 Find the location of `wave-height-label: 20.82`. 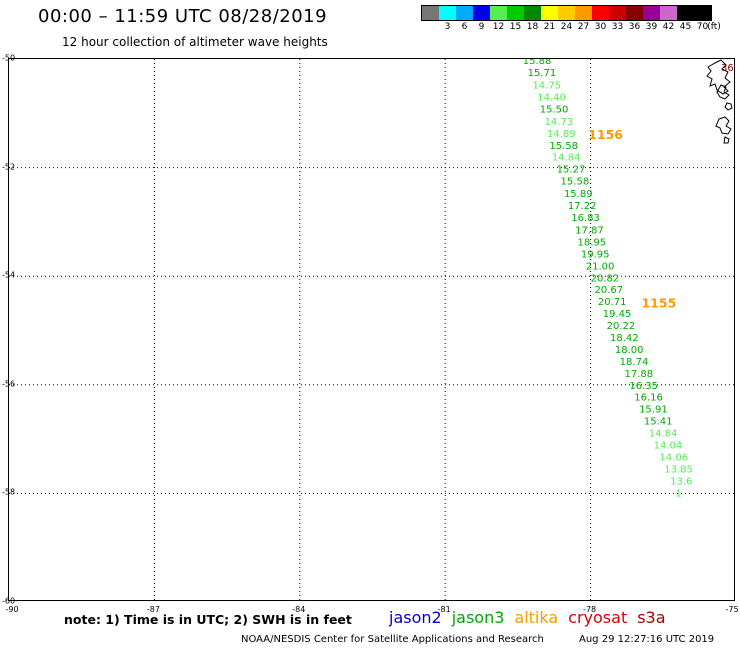

wave-height-label: 20.82 is located at coordinates (605, 278).